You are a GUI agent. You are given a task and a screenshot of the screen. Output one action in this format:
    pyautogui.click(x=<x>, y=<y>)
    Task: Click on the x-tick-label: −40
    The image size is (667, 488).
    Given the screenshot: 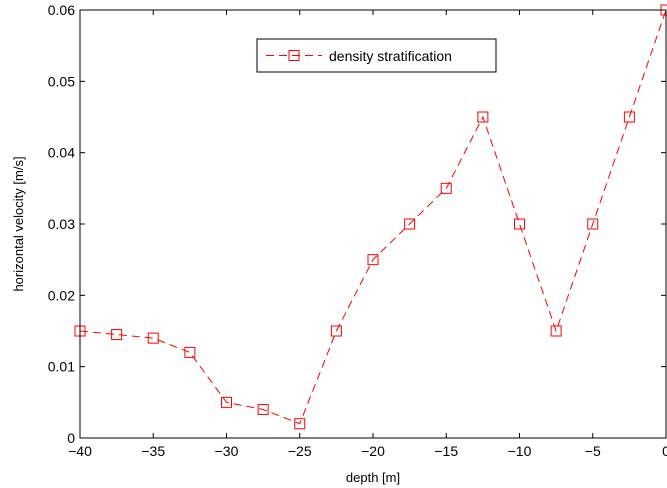 What is the action you would take?
    pyautogui.click(x=80, y=451)
    